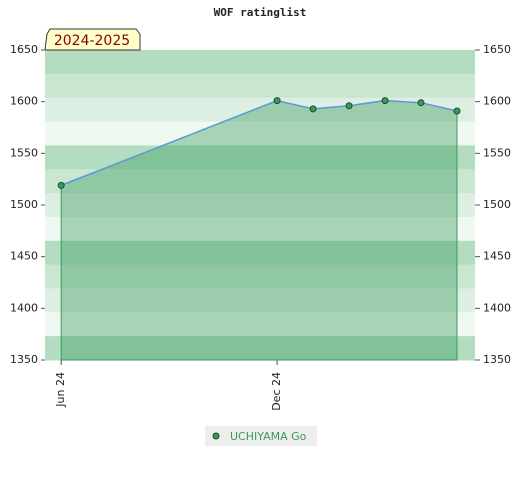  I want to click on legend-marker, so click(216, 436).